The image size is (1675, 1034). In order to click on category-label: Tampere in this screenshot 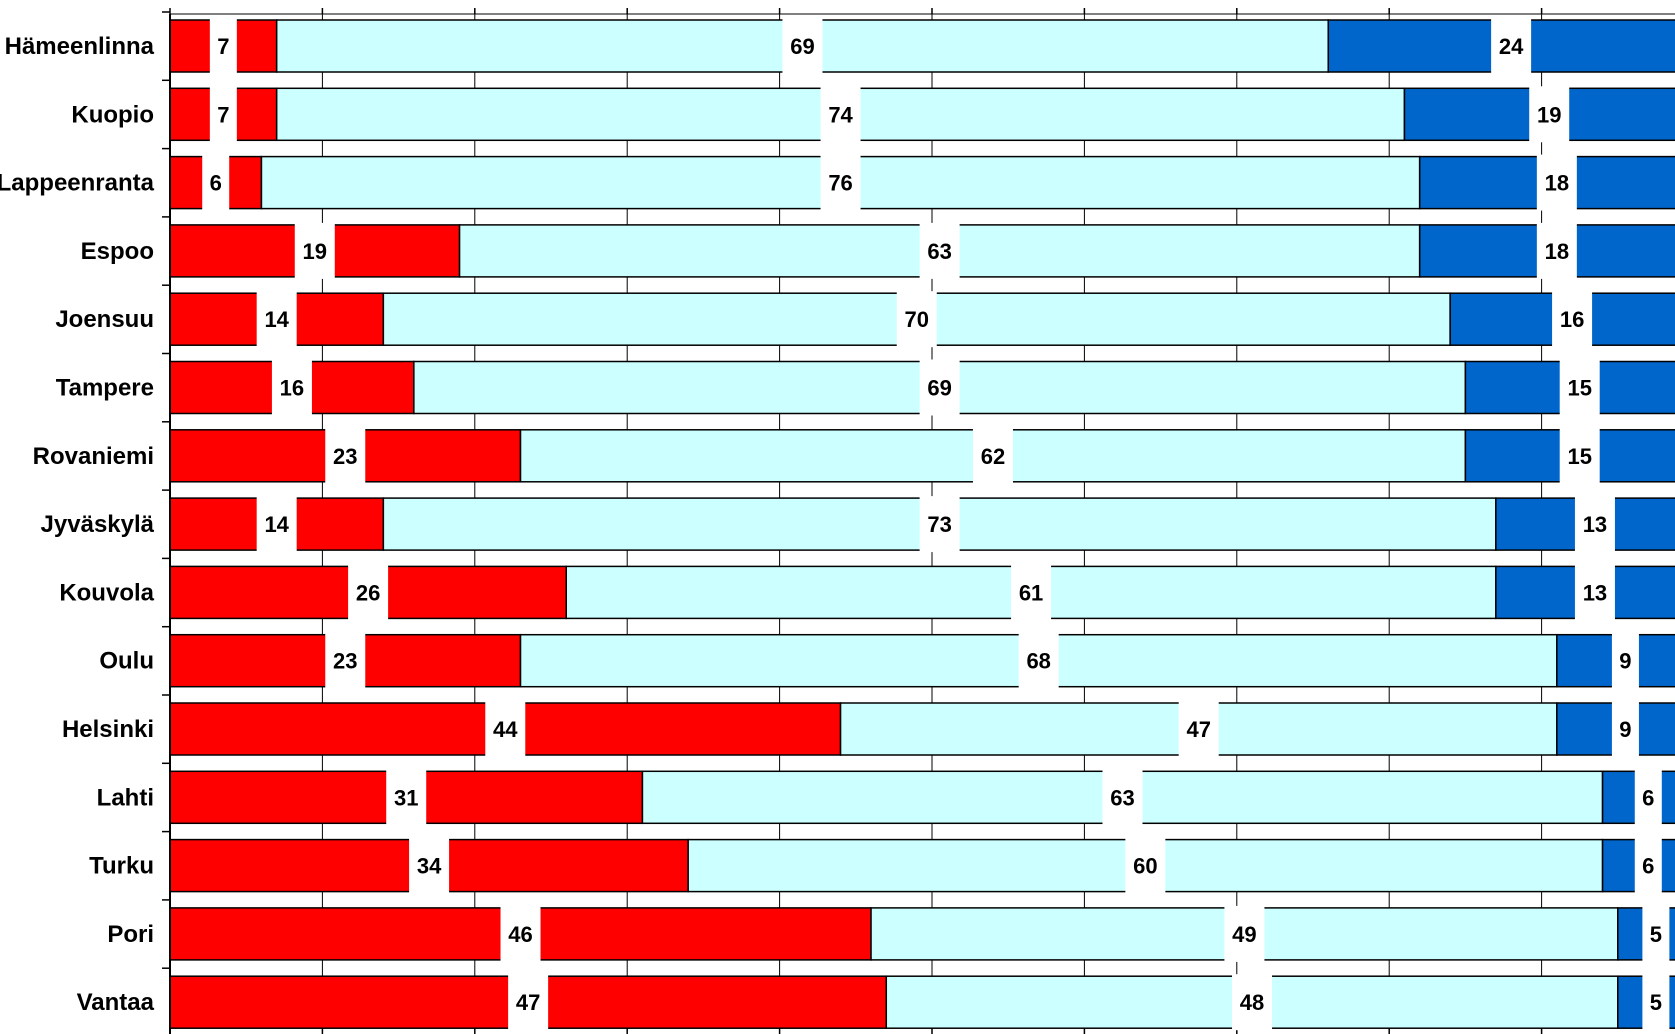, I will do `click(105, 388)`.